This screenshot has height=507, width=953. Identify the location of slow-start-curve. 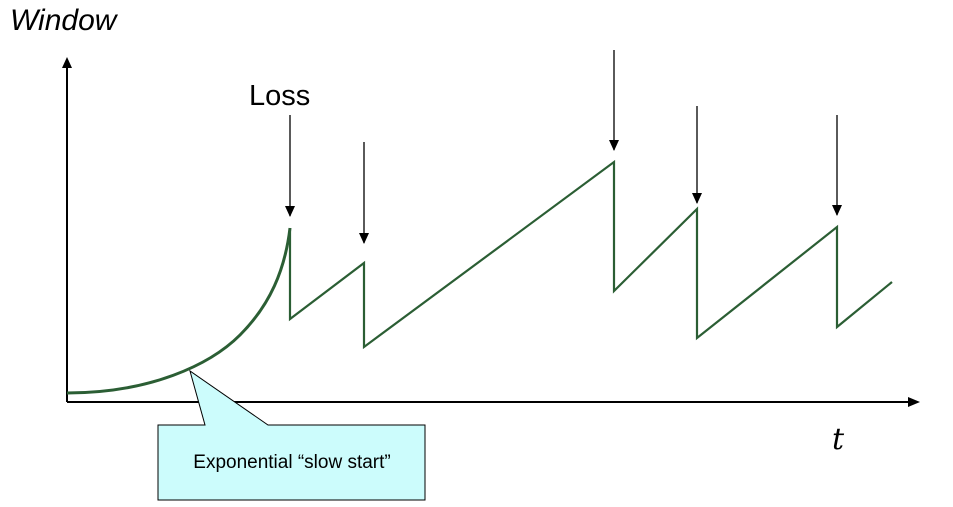
(179, 311).